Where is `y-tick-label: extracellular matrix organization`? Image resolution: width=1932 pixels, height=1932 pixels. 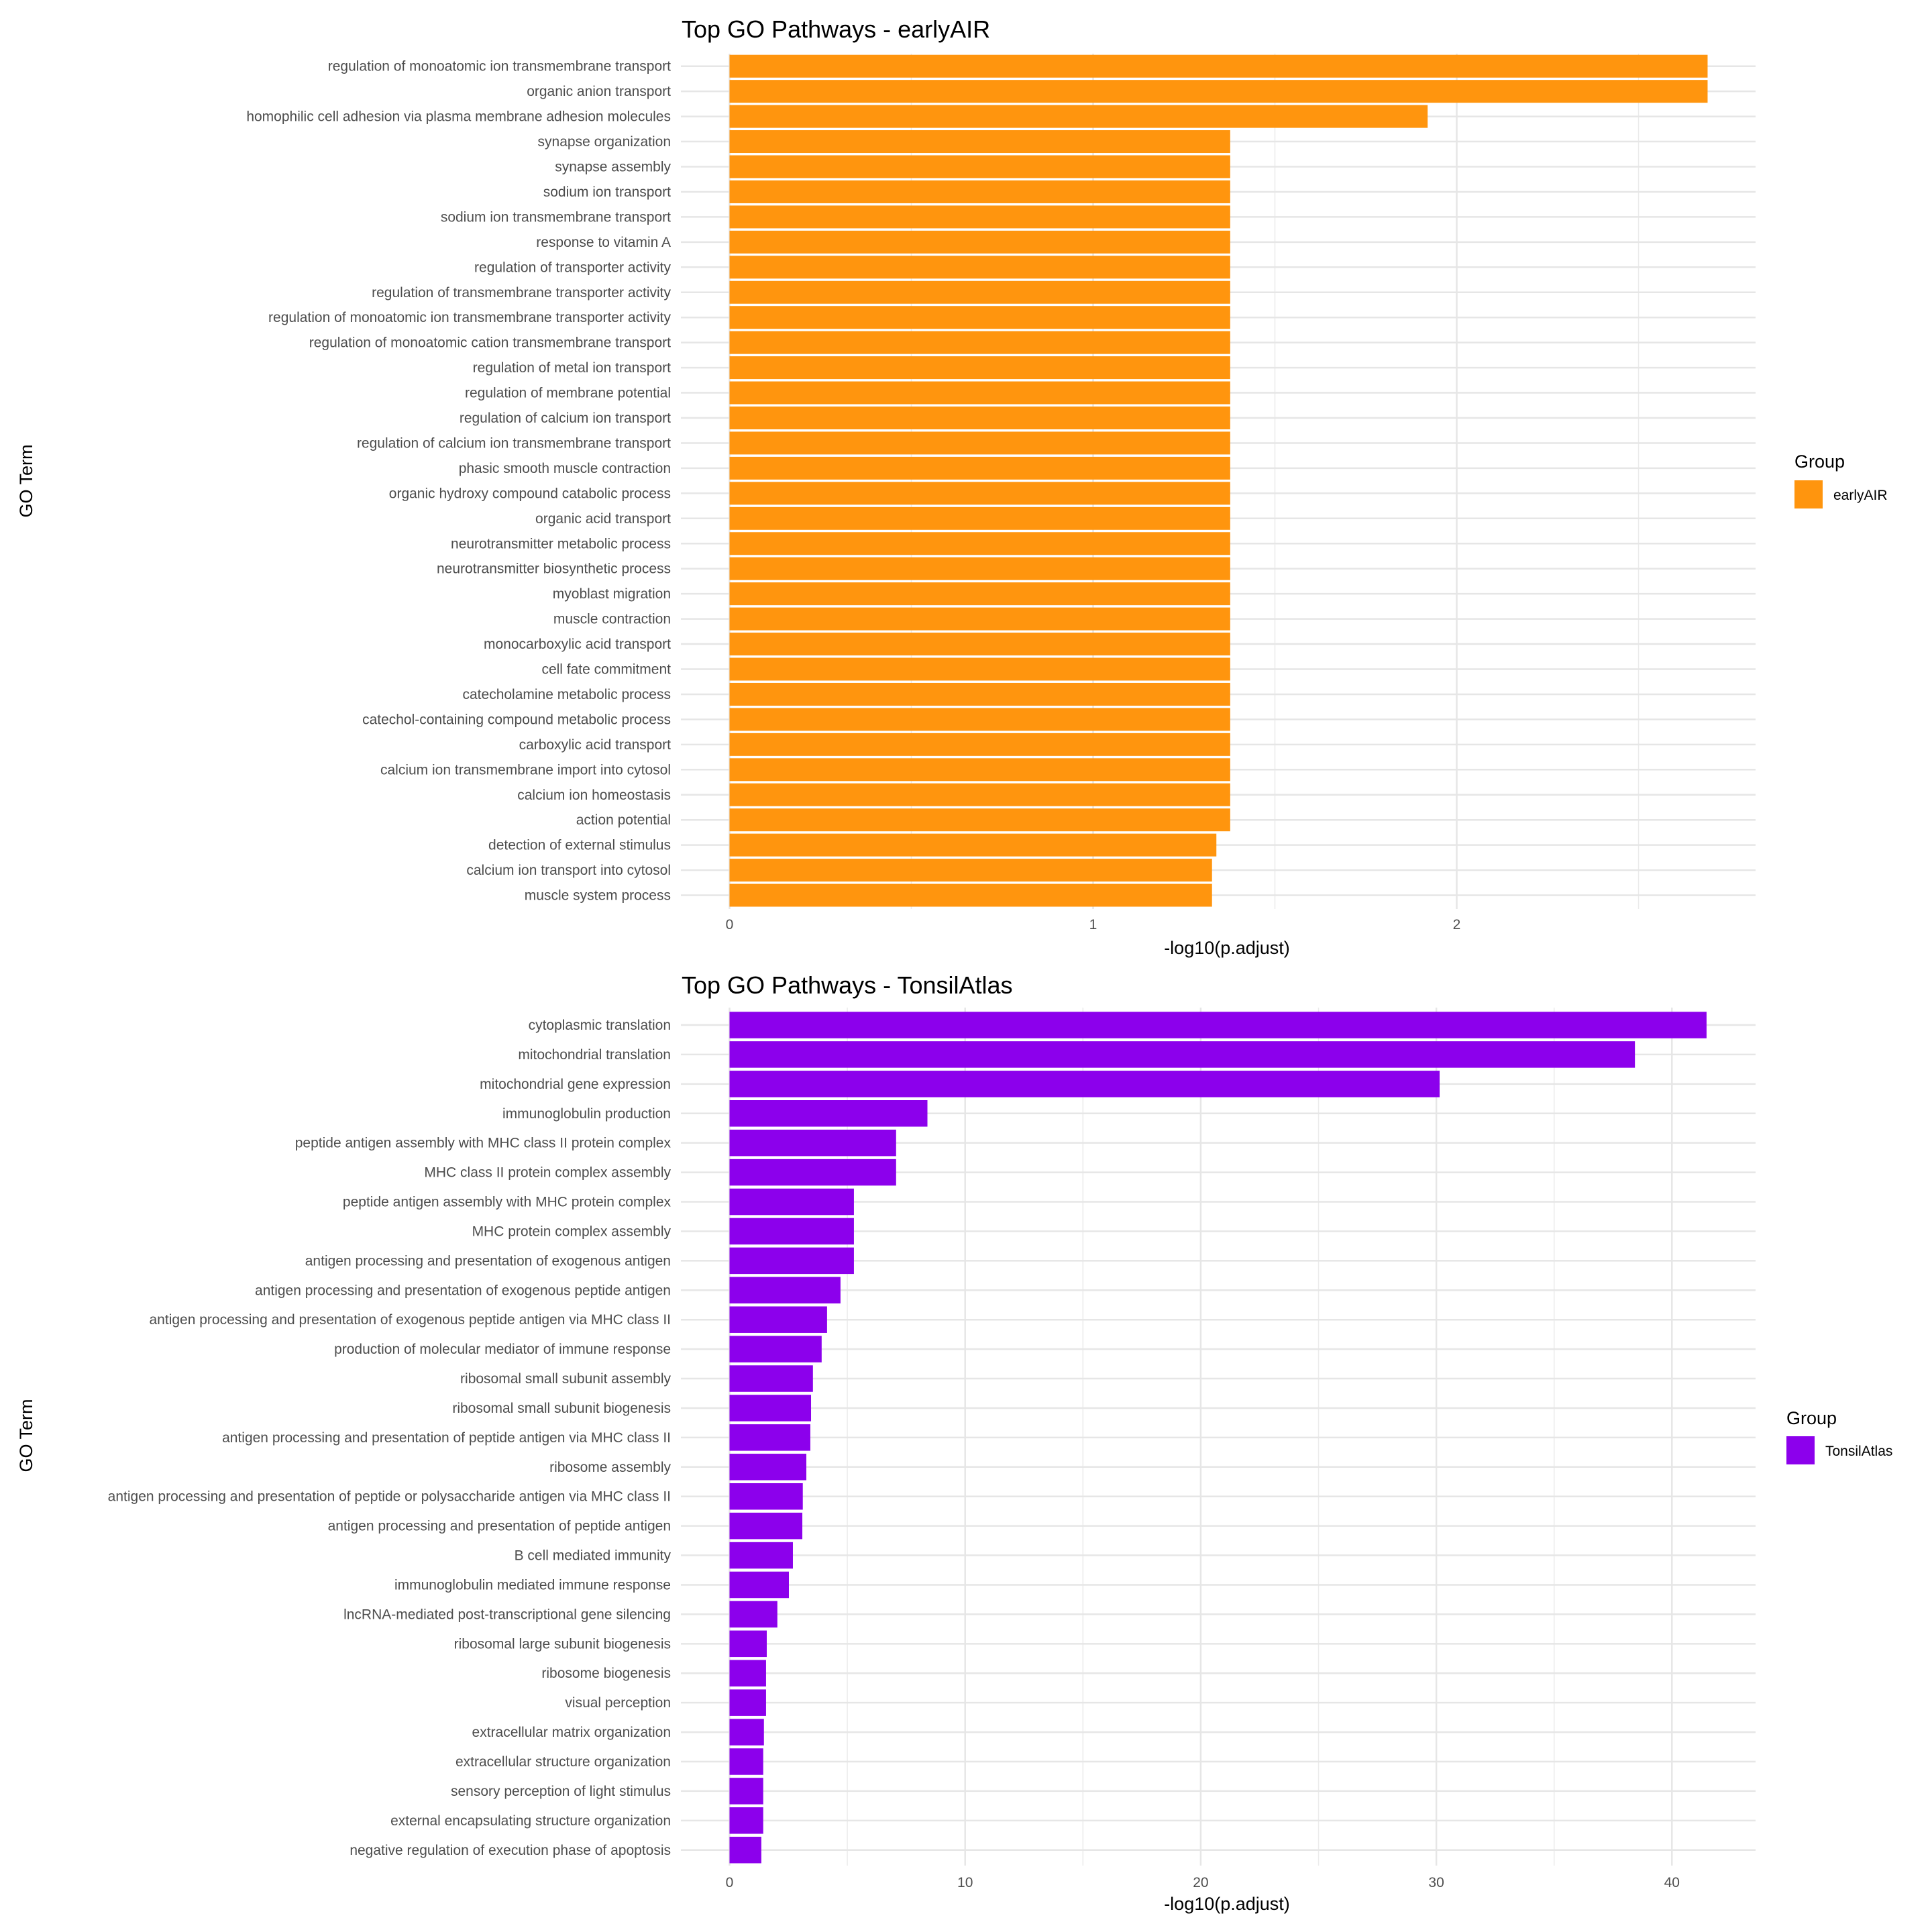
y-tick-label: extracellular matrix organization is located at coordinates (571, 1732).